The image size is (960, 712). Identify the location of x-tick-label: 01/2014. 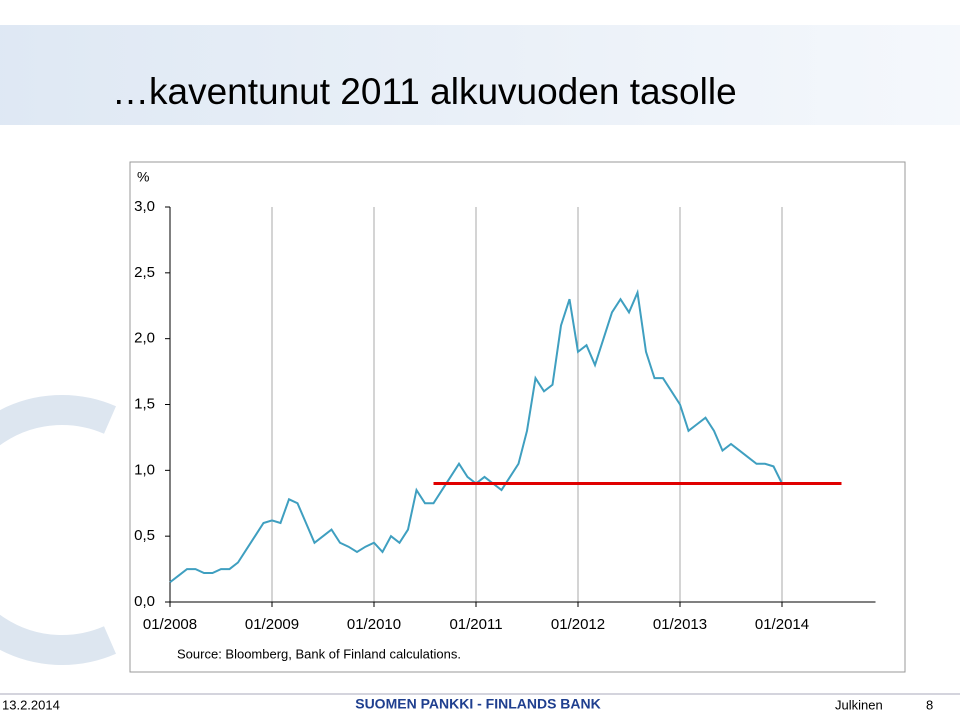
(782, 624).